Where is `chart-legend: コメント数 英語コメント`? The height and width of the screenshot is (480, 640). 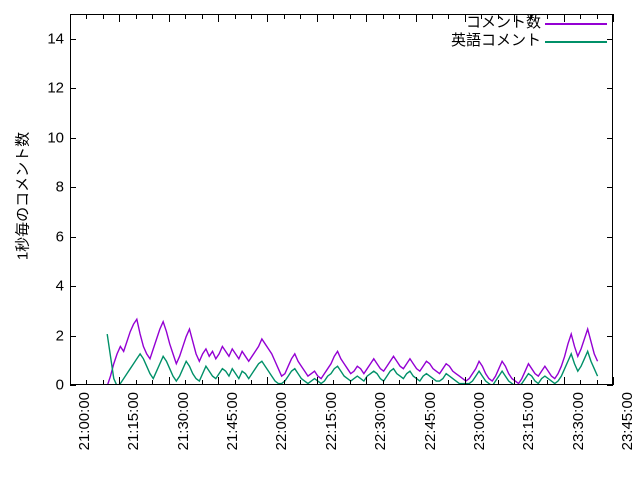
chart-legend: コメント数 英語コメント is located at coordinates (528, 33).